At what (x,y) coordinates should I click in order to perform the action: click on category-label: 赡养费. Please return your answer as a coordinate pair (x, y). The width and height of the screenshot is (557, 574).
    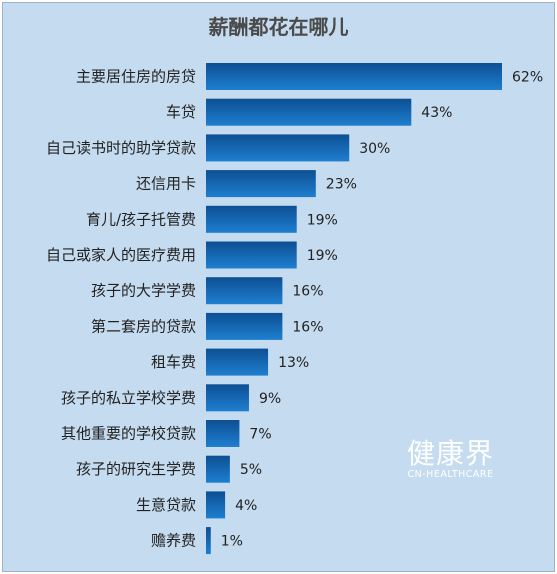
    Looking at the image, I should click on (173, 541).